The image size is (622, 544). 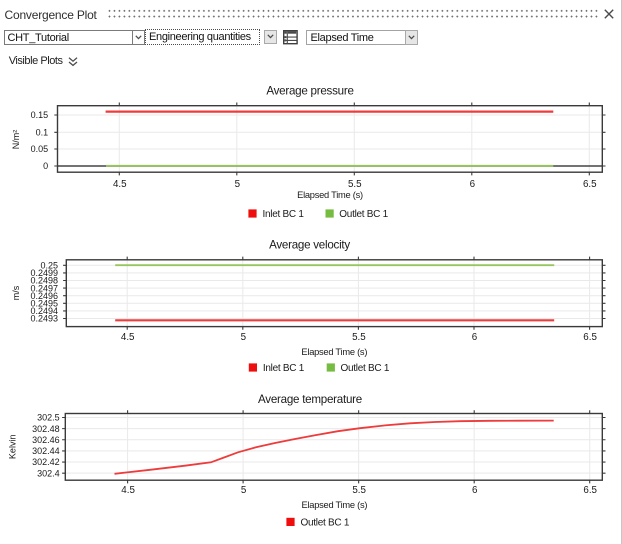 What do you see at coordinates (44, 319) in the screenshot?
I see `svg-text: 0.2493` at bounding box center [44, 319].